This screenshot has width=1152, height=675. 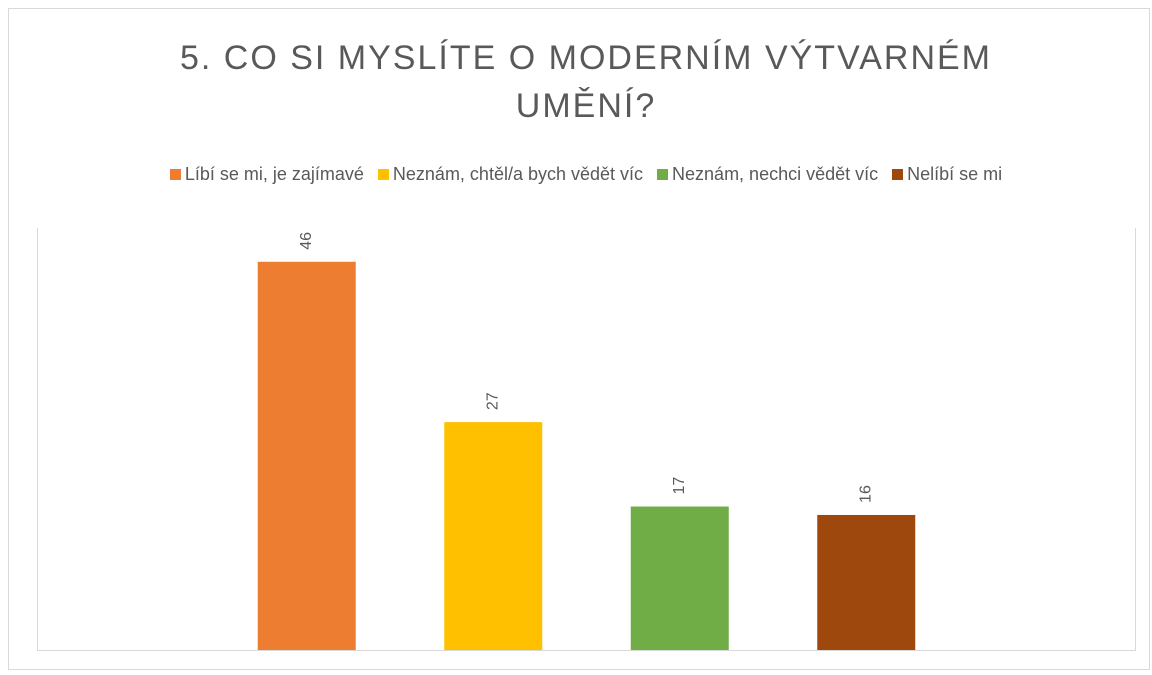 I want to click on data-label: 16, so click(x=865, y=494).